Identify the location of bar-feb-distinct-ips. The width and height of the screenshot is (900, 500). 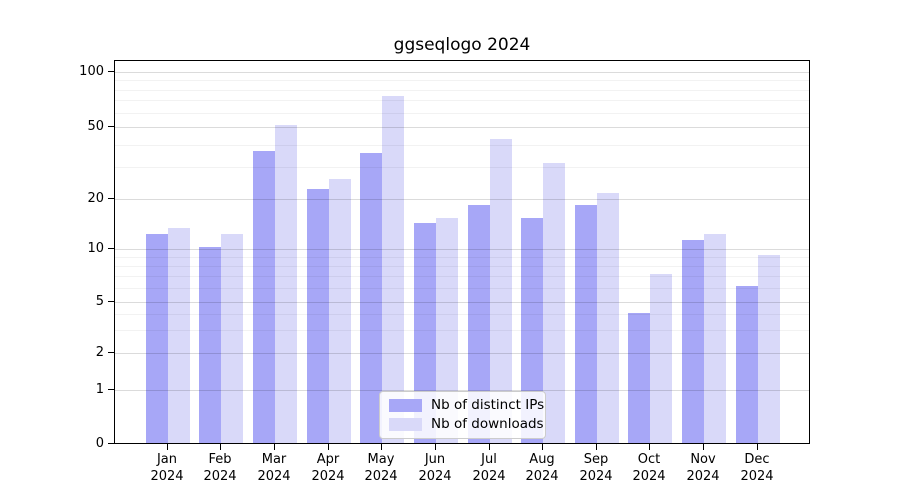
(210, 345).